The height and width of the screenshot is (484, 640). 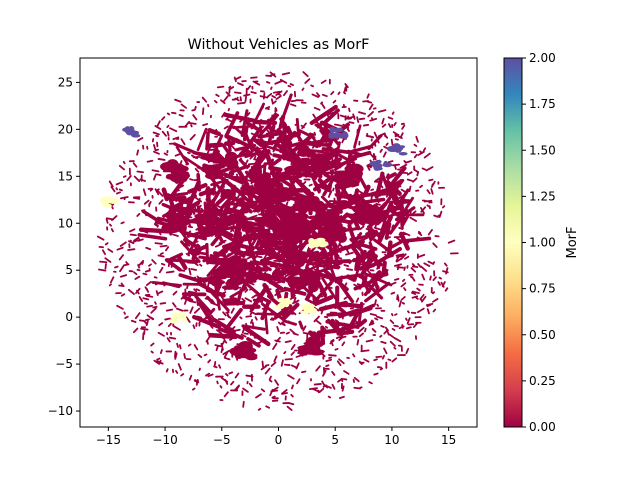 I want to click on colorbar-tick-label: 2.00, so click(x=542, y=58).